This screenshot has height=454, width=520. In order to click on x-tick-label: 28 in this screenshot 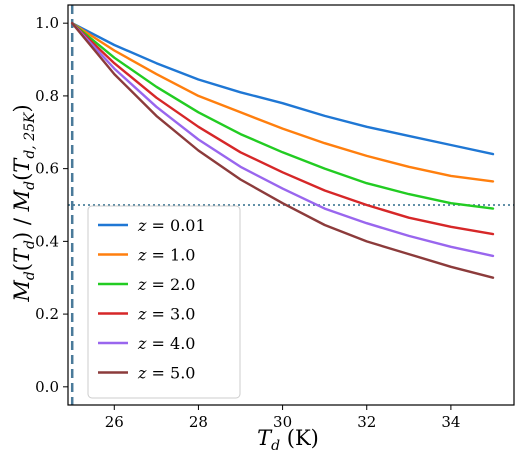, I will do `click(198, 422)`.